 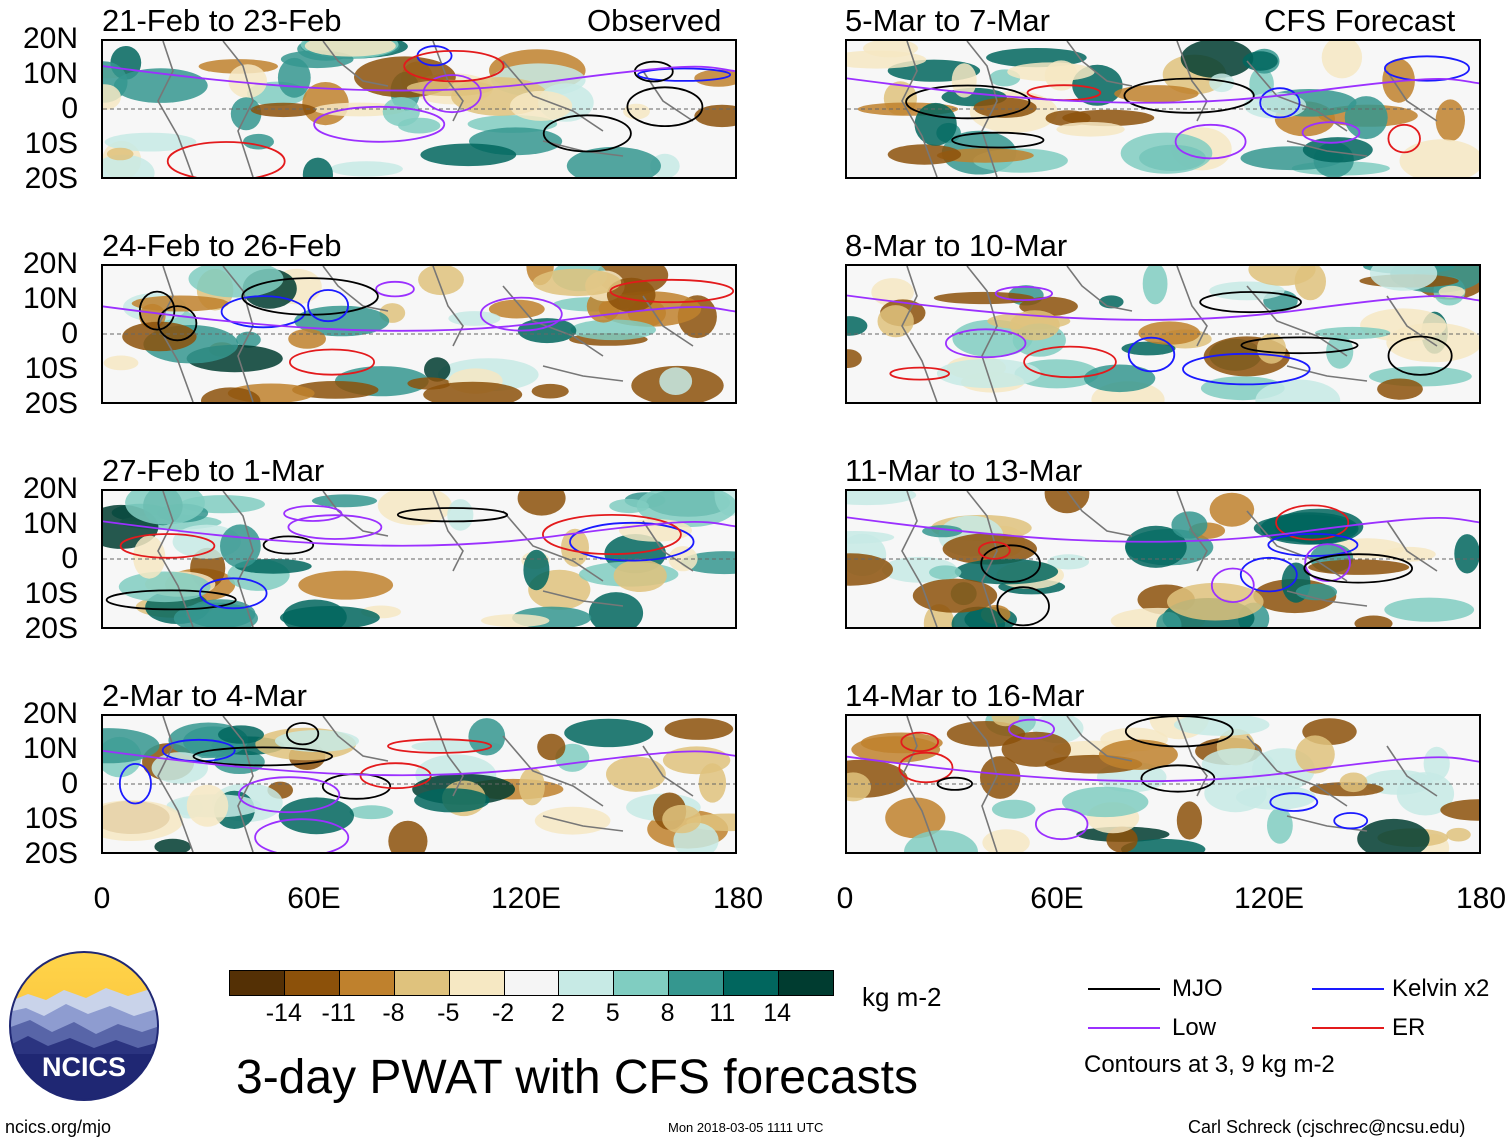 I want to click on lon-label-120e-right: 120E, so click(x=1269, y=898).